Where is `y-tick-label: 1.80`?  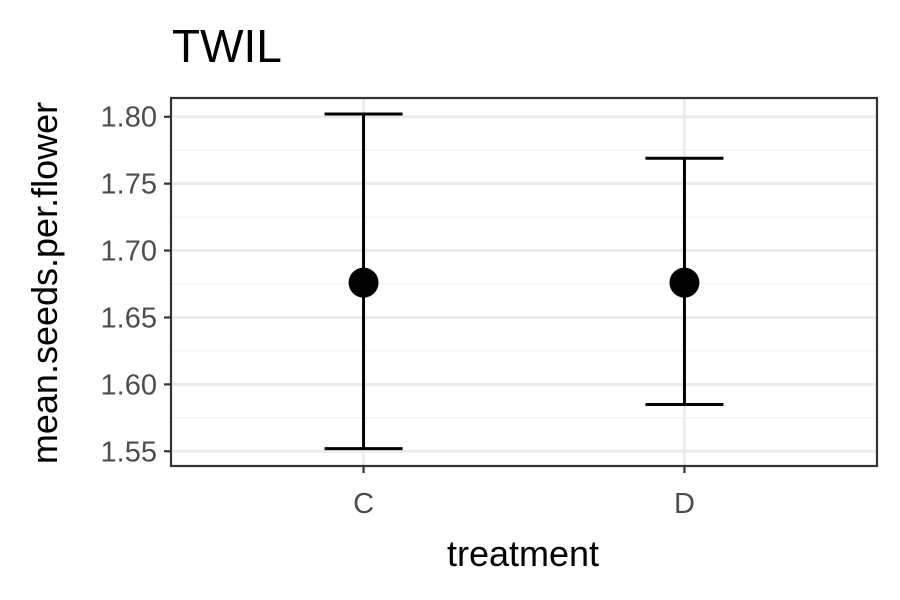 y-tick-label: 1.80 is located at coordinates (129, 118).